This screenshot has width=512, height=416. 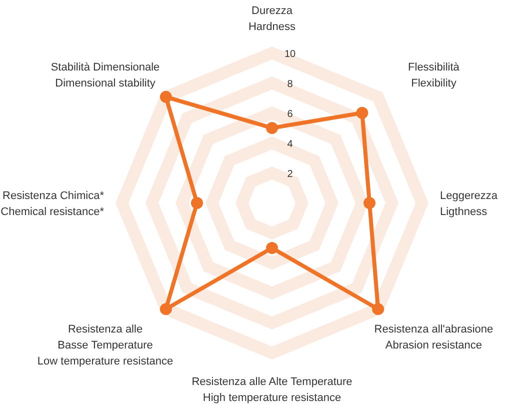 I want to click on spoke-label: Flessibilità Flexibility, so click(x=434, y=75).